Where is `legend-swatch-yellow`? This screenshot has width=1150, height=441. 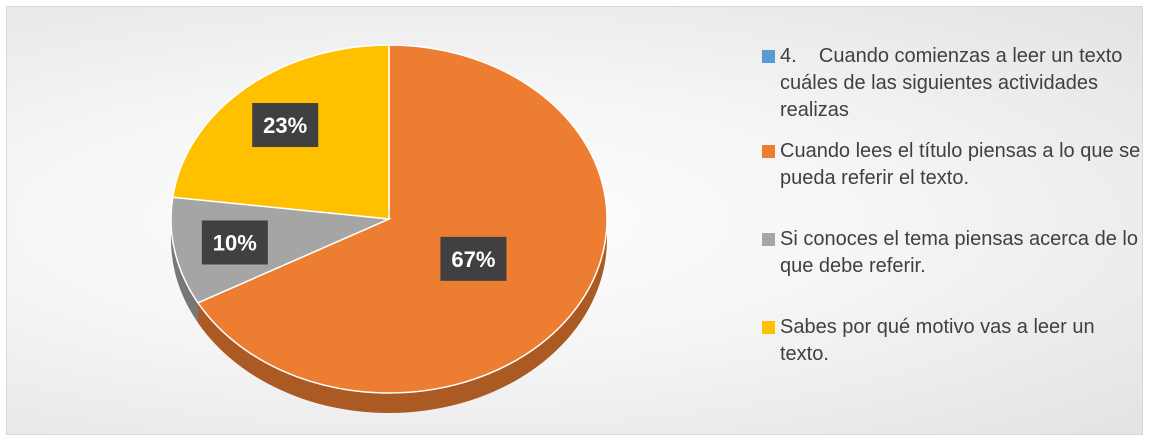 legend-swatch-yellow is located at coordinates (768, 327).